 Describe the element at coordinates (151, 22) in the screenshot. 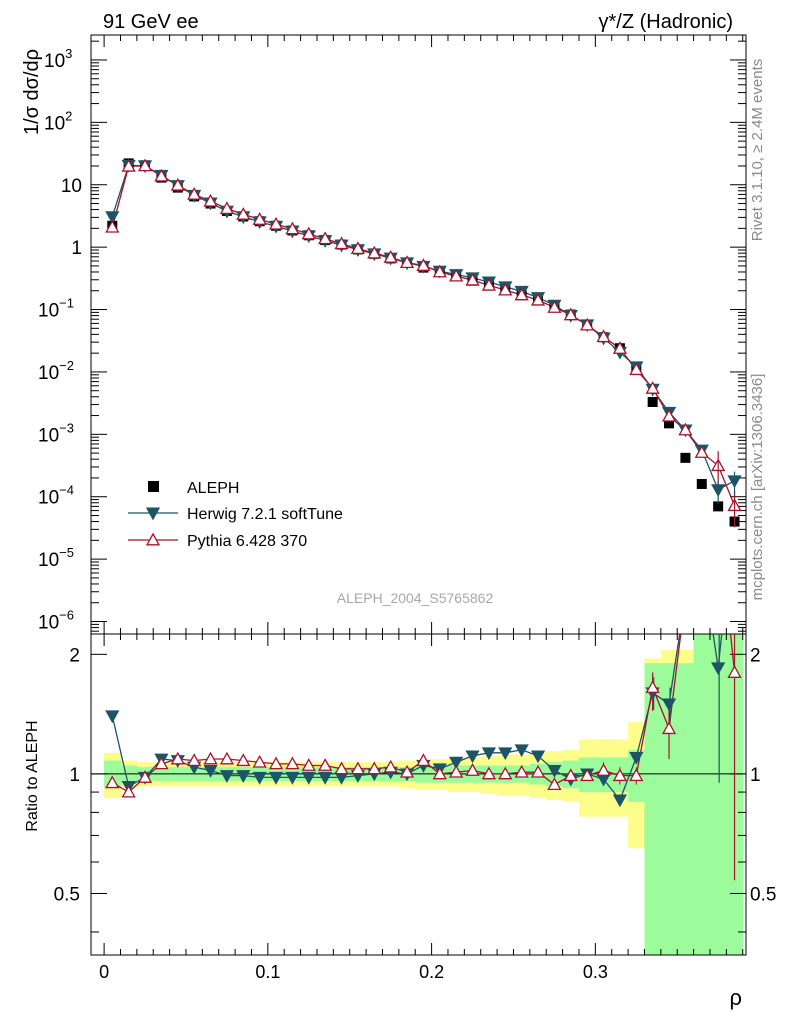

I see `title-left: 91 GeV ee` at that location.